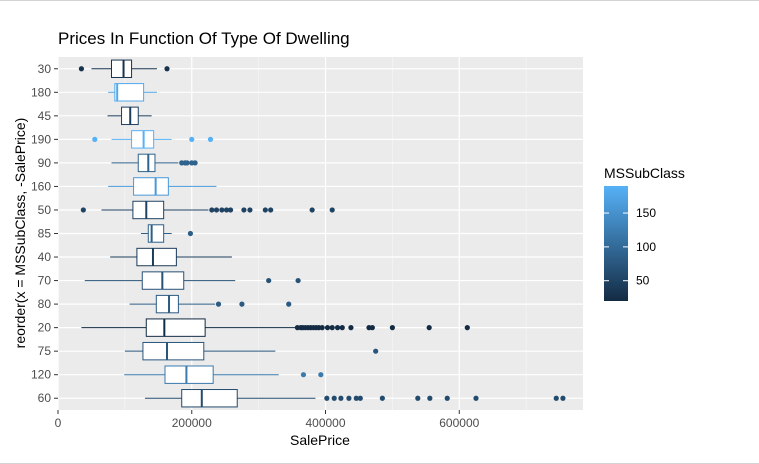 This screenshot has height=464, width=759. I want to click on legend: MSSubClass 50 100 150, so click(644, 233).